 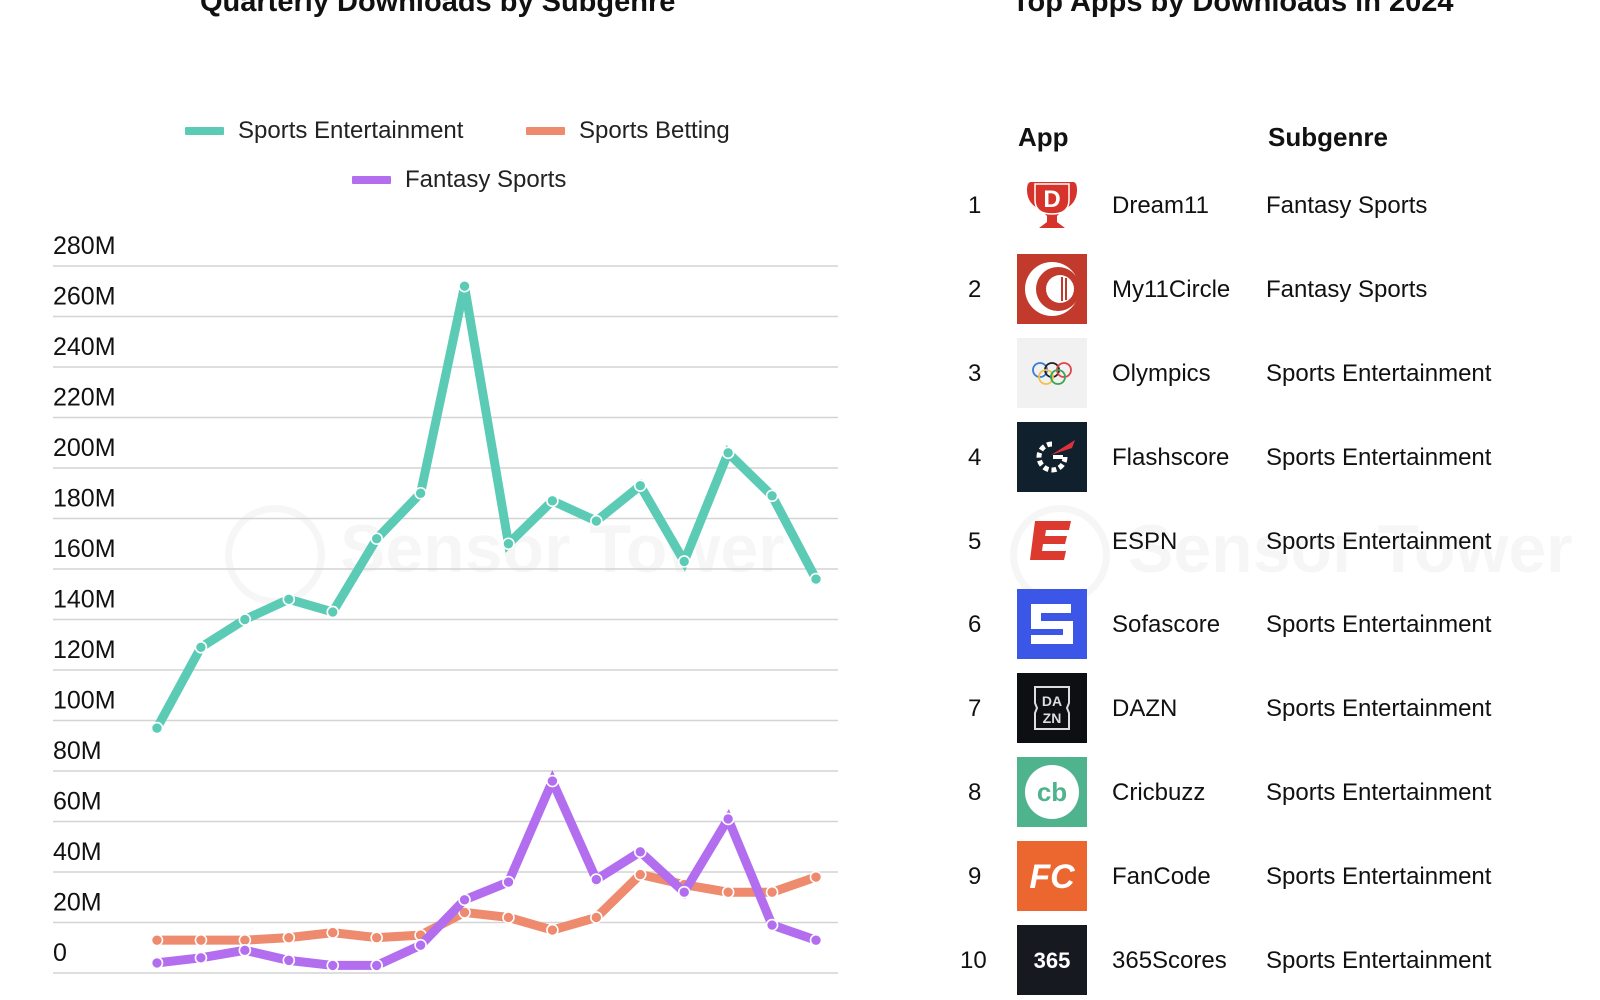 What do you see at coordinates (77, 852) in the screenshot?
I see `y-tick-label: 40M` at bounding box center [77, 852].